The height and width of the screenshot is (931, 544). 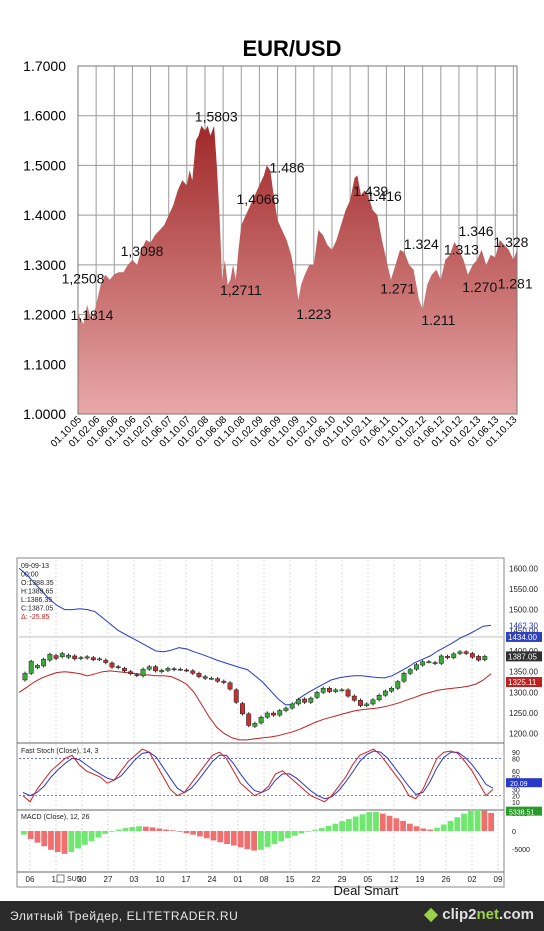 What do you see at coordinates (264, 879) in the screenshot?
I see `x-date-label: 08` at bounding box center [264, 879].